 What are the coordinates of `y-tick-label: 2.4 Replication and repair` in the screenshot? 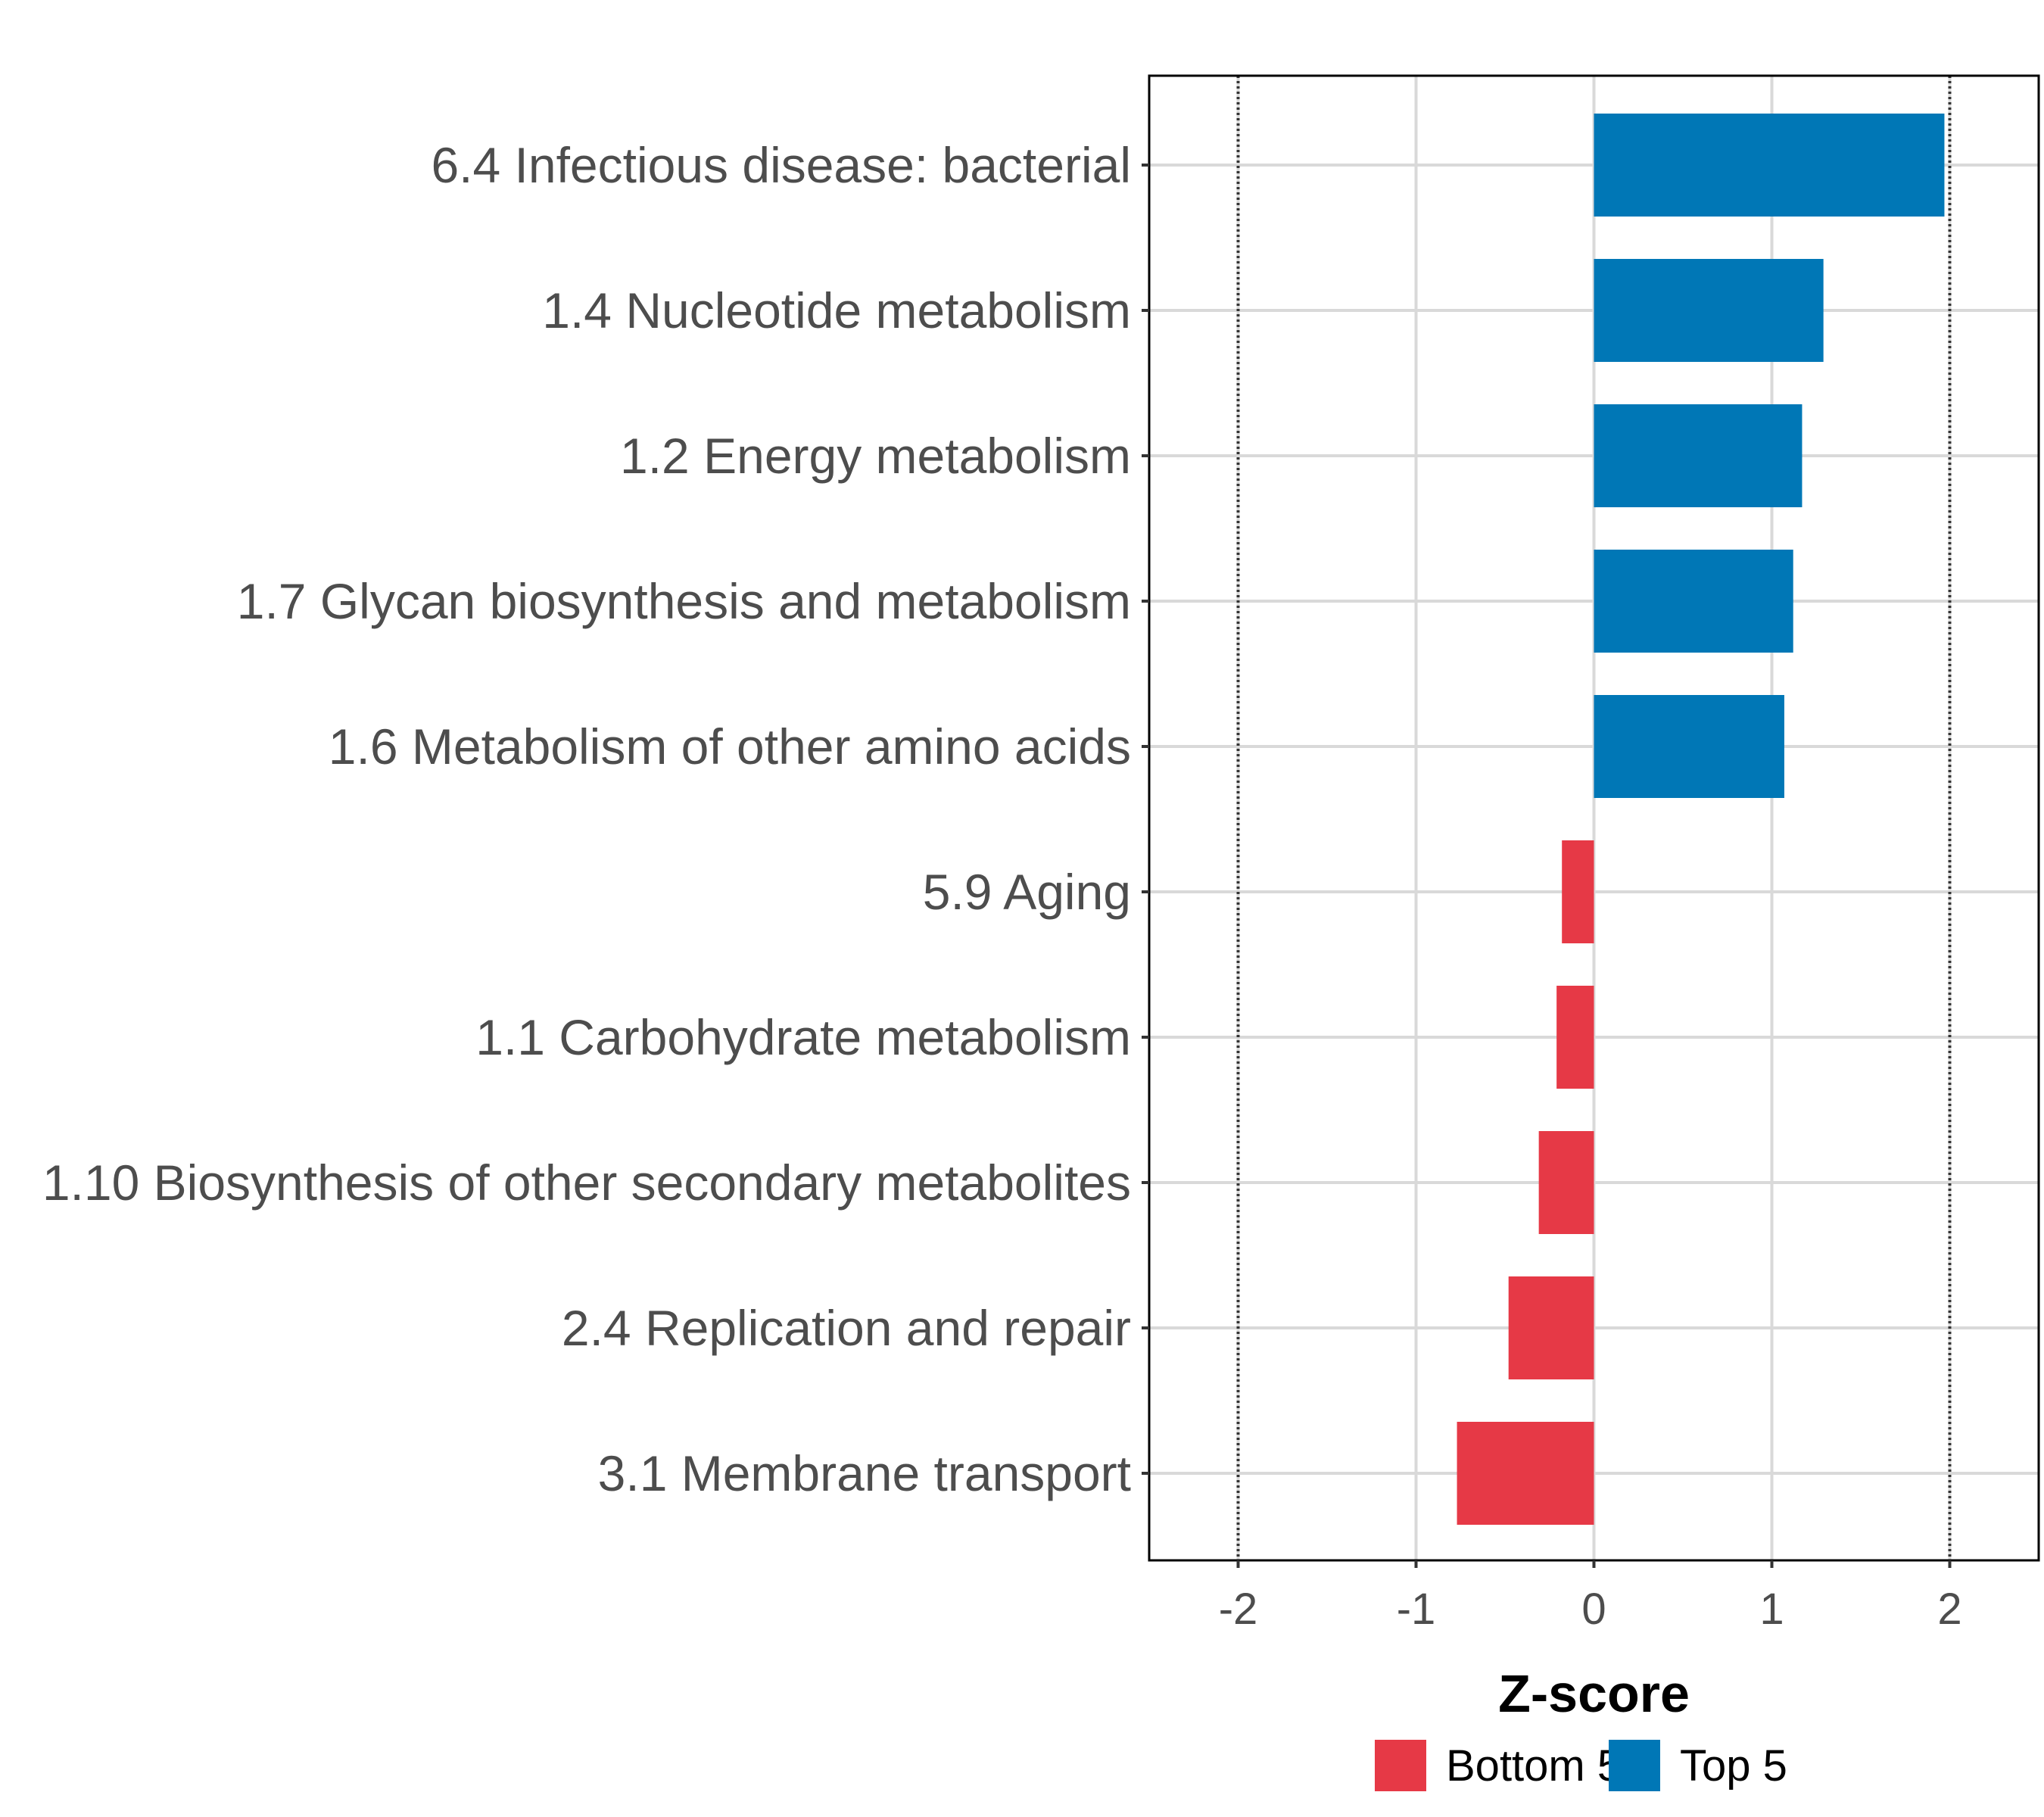 It's located at (846, 1328).